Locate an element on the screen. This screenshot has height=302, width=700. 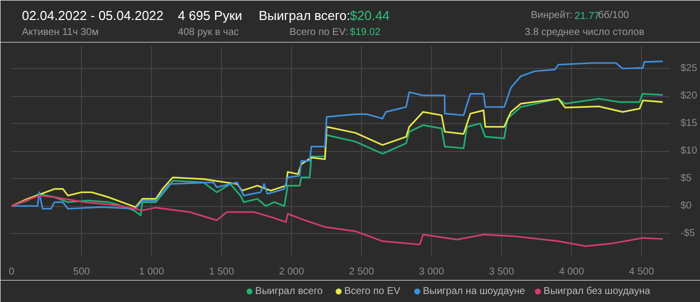
text: 21.77 is located at coordinates (587, 16).